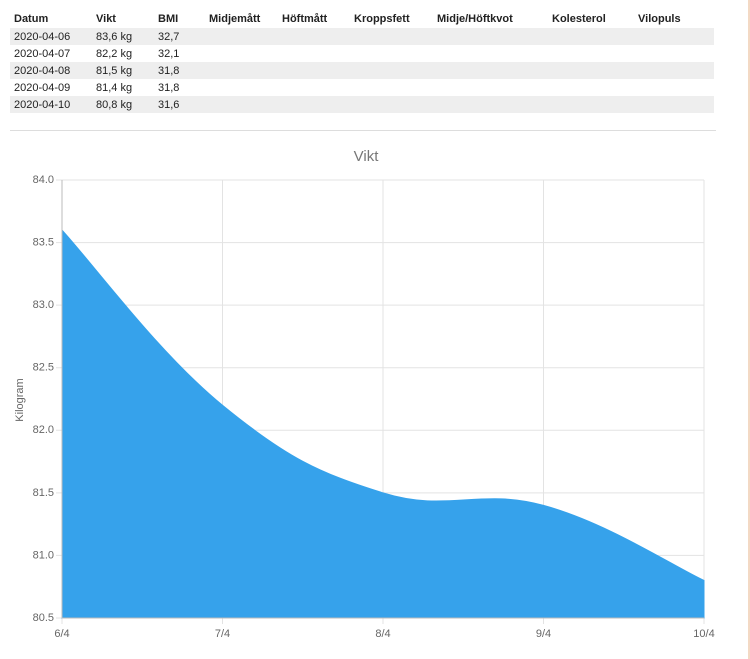 The width and height of the screenshot is (750, 659). Describe the element at coordinates (169, 53) in the screenshot. I see `table-cell: 32,1` at that location.